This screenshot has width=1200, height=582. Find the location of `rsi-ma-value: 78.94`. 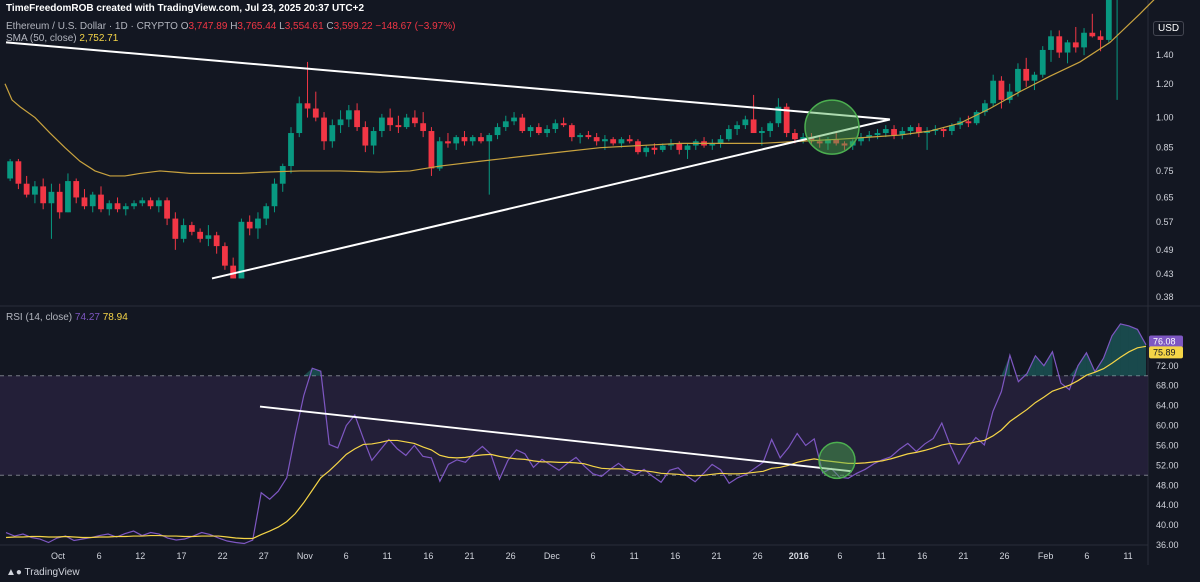

rsi-ma-value: 78.94 is located at coordinates (115, 317).